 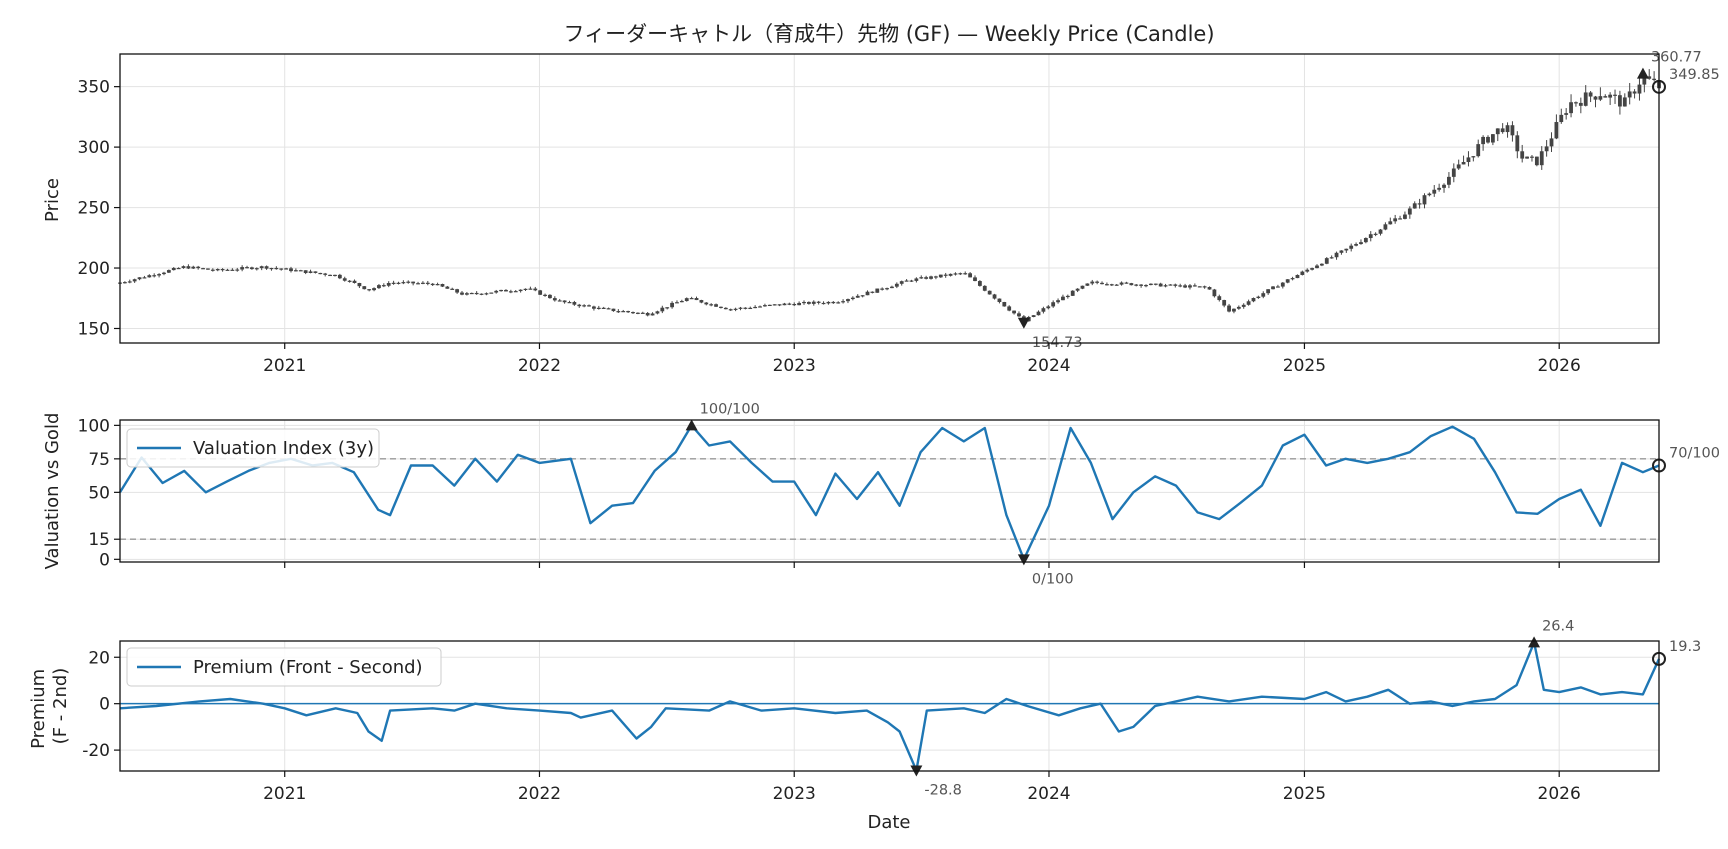 What do you see at coordinates (888, 822) in the screenshot?
I see `premium-x-label: Date` at bounding box center [888, 822].